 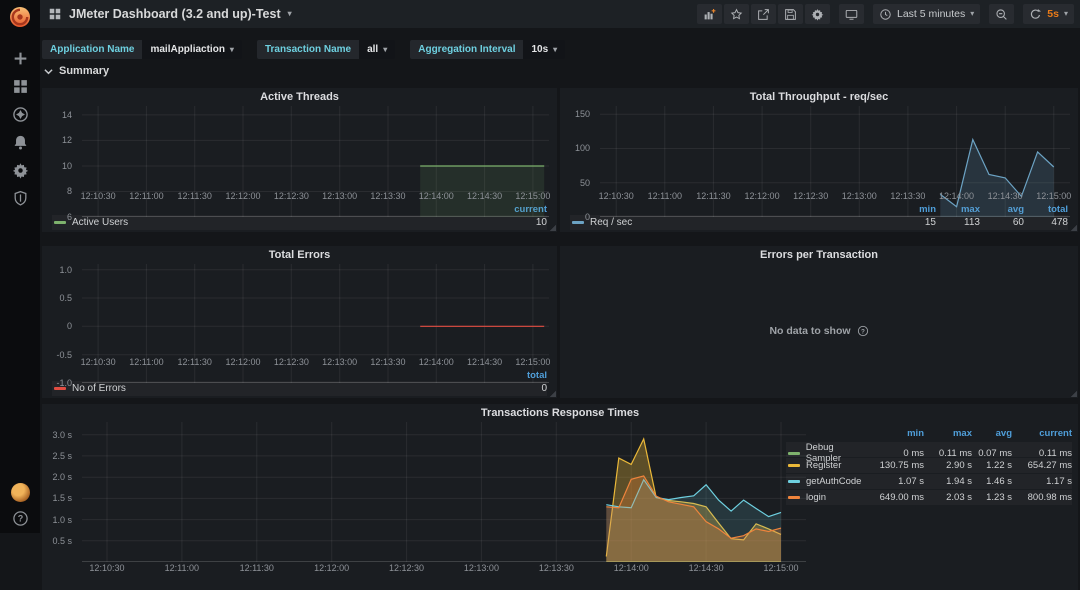 What do you see at coordinates (20, 86) in the screenshot?
I see `sidebar-item-dashboards` at bounding box center [20, 86].